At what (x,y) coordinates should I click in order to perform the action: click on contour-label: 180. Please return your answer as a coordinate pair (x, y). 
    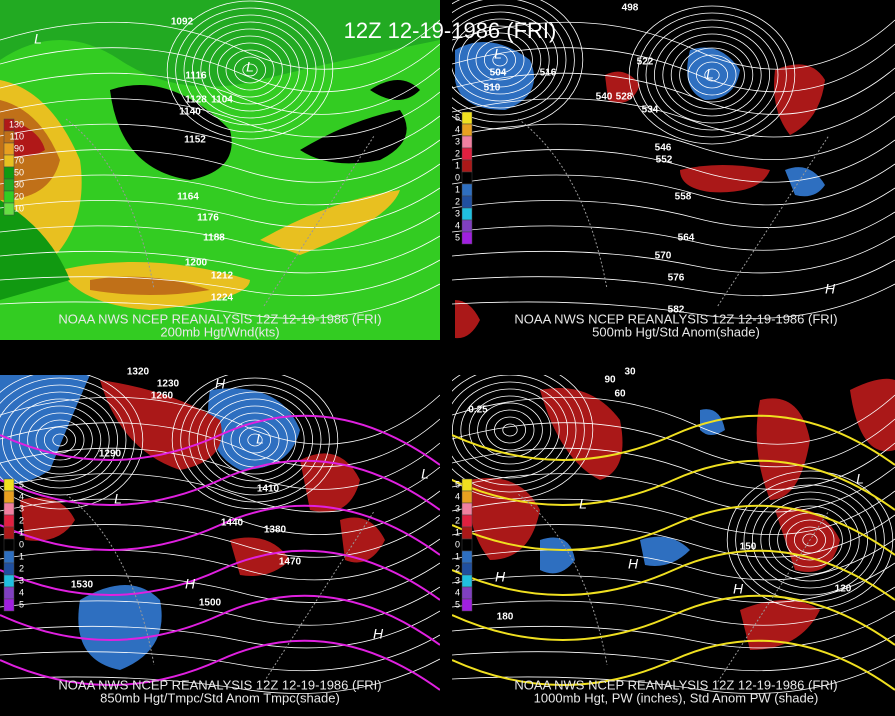
    Looking at the image, I should click on (505, 617).